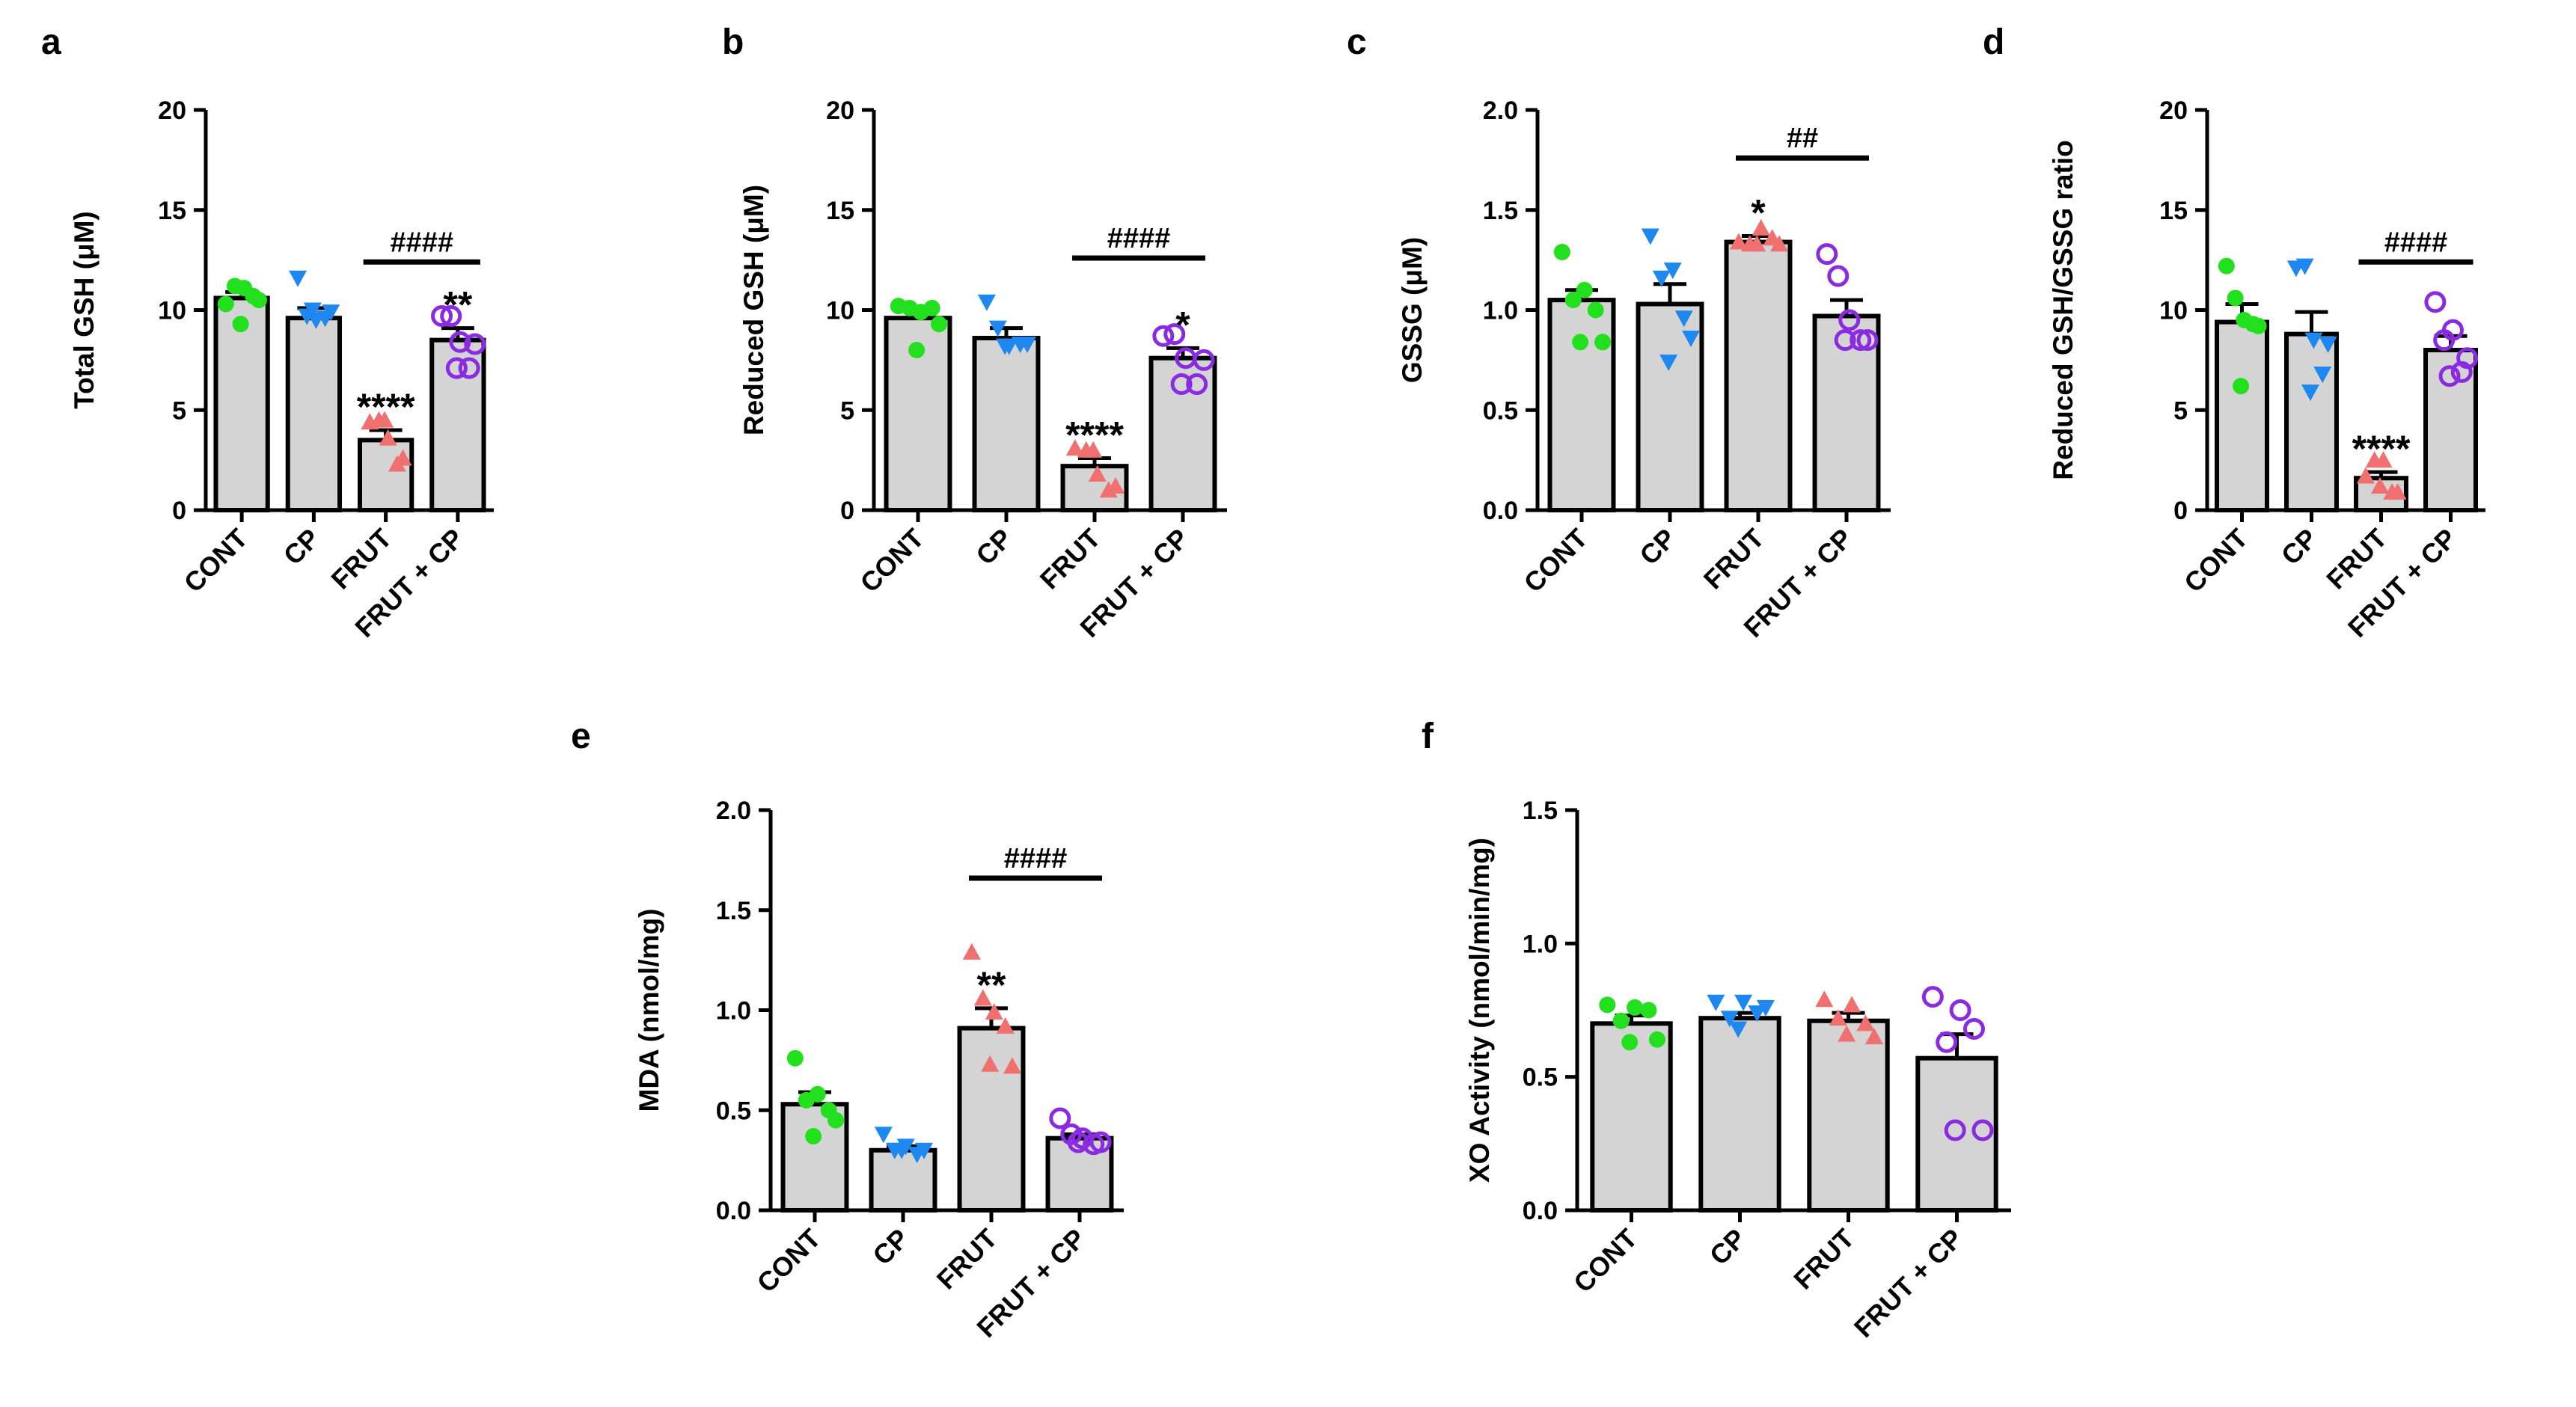  What do you see at coordinates (2063, 309) in the screenshot?
I see `y-axis-label: Reduced GSH/GSSG ratio` at bounding box center [2063, 309].